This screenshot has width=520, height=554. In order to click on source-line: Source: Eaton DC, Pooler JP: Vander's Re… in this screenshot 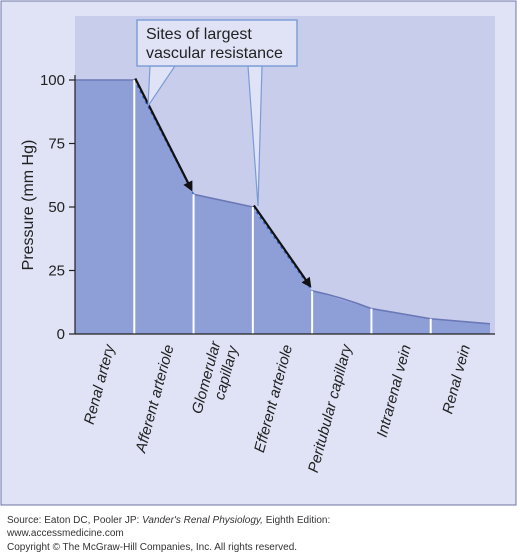, I will do `click(168, 520)`.